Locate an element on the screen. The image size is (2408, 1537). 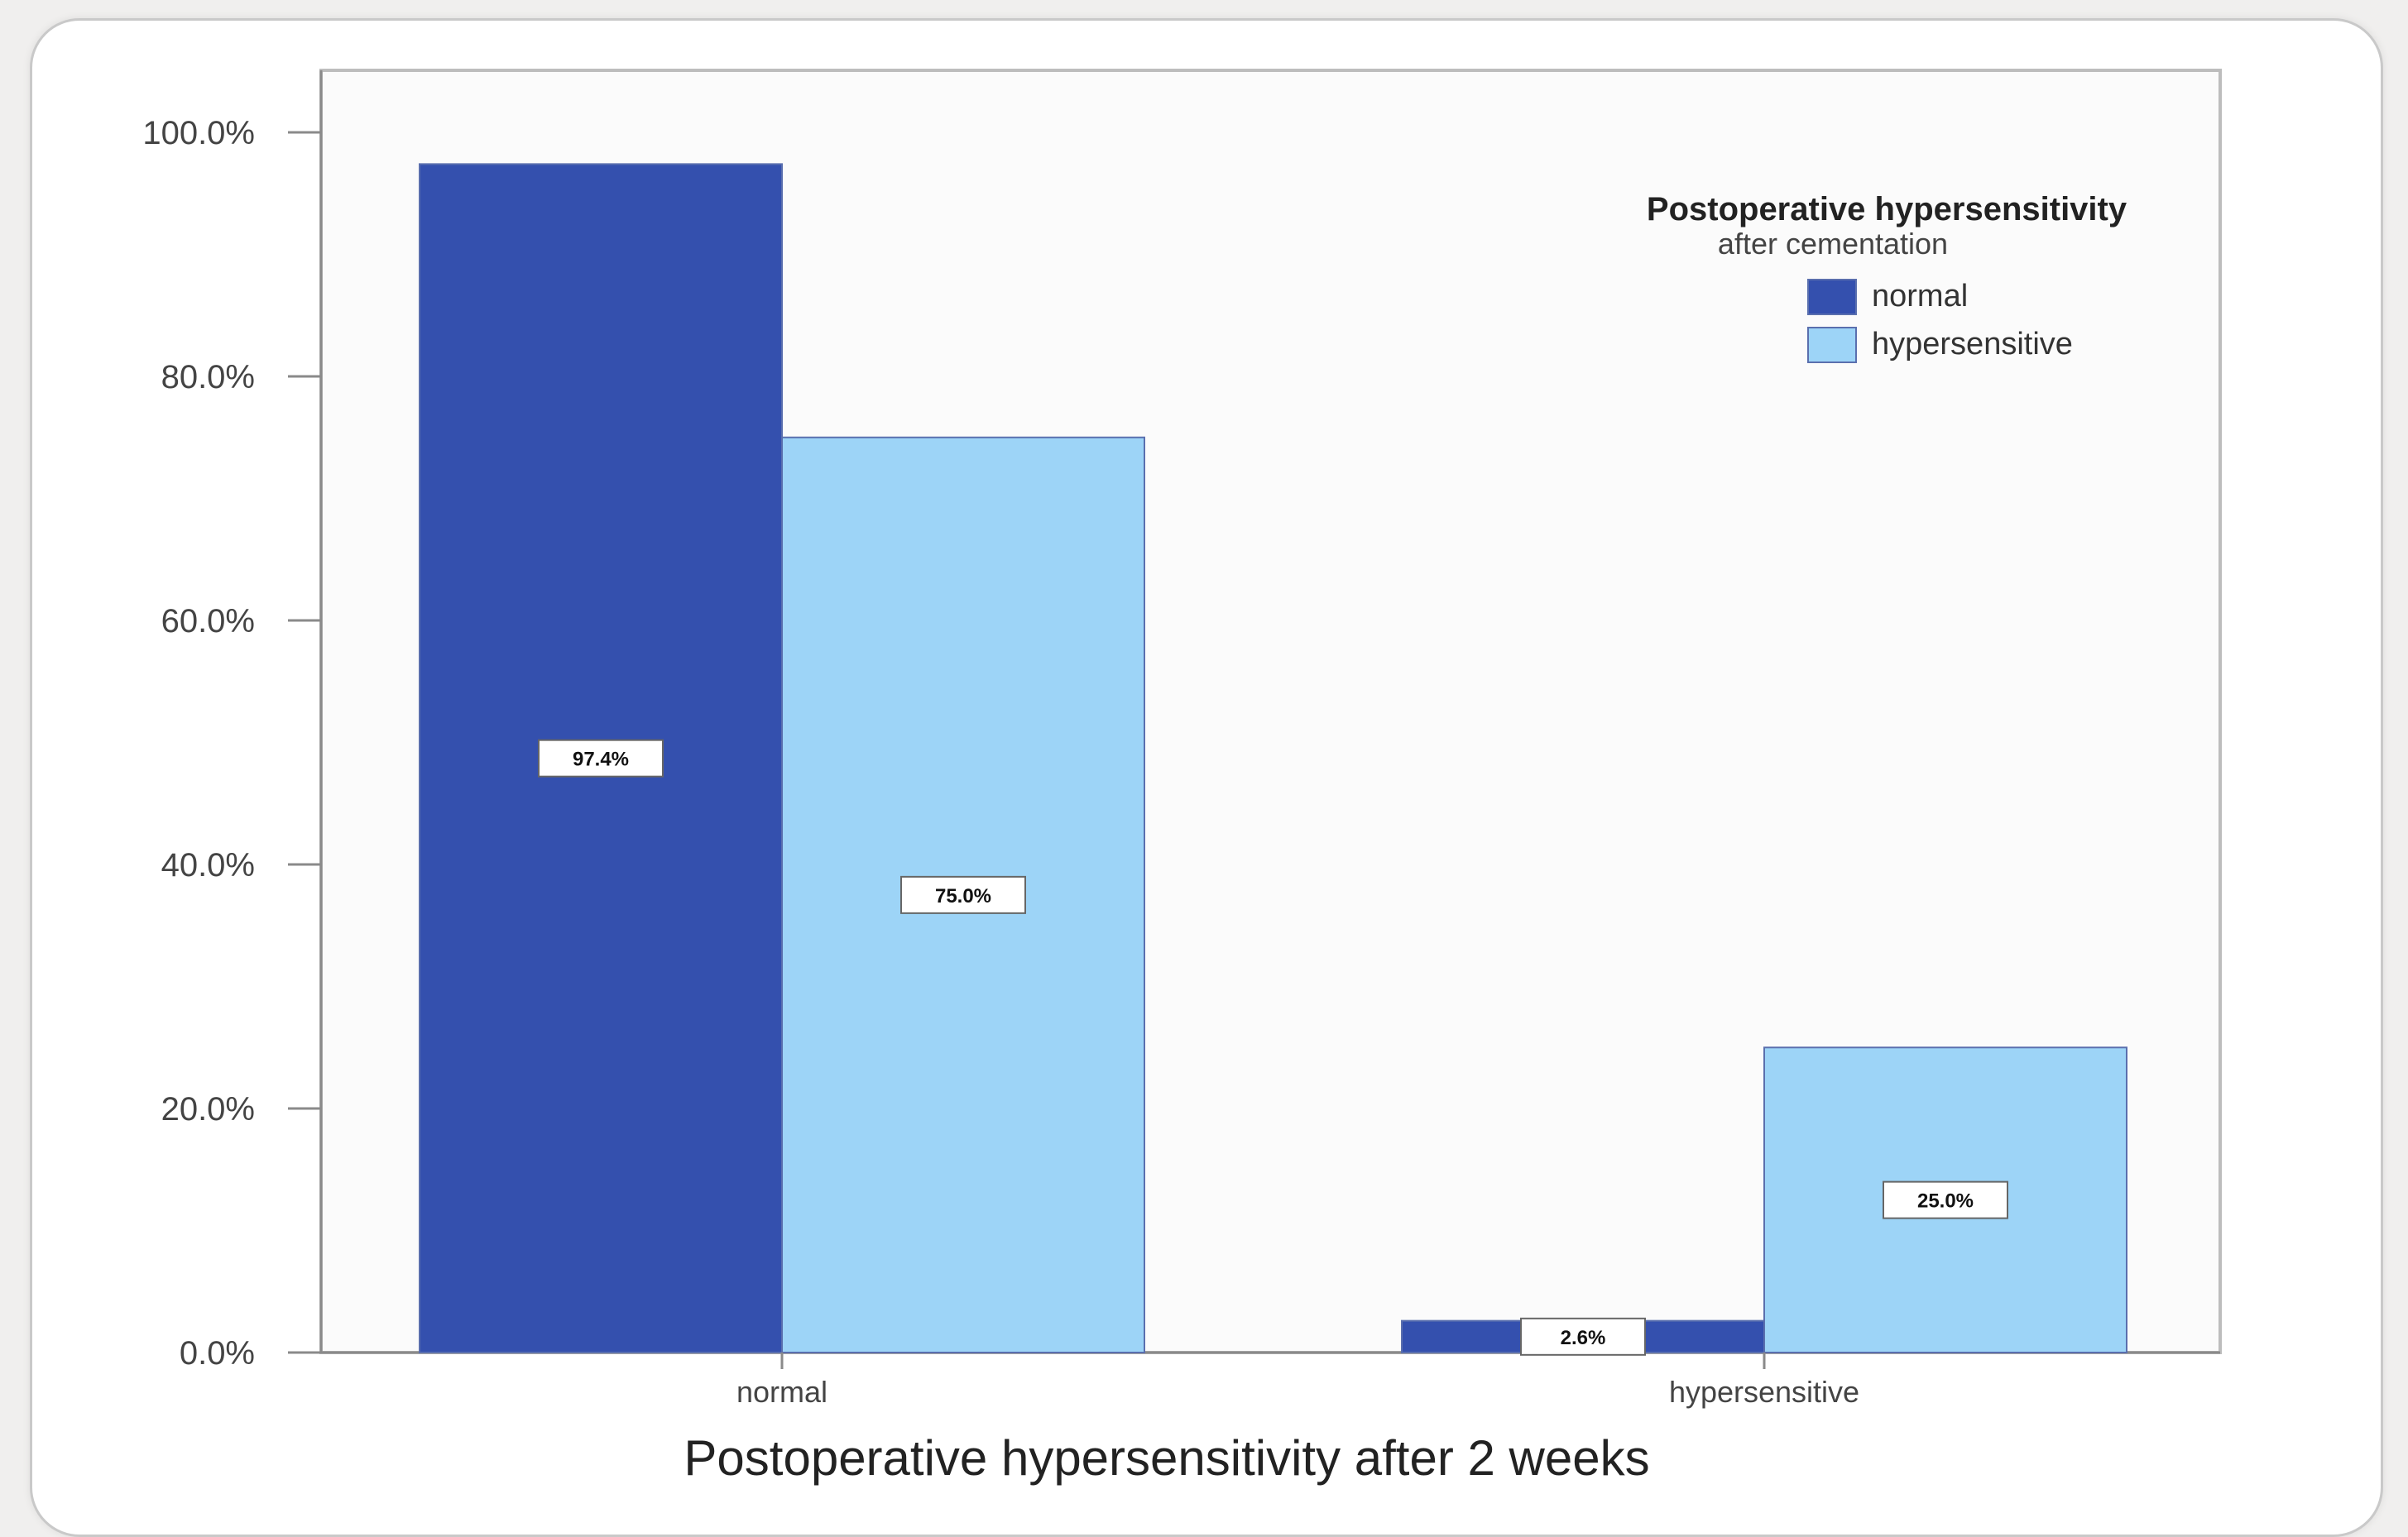
legend-label-hypersensitive: hypersensitive is located at coordinates (1972, 344).